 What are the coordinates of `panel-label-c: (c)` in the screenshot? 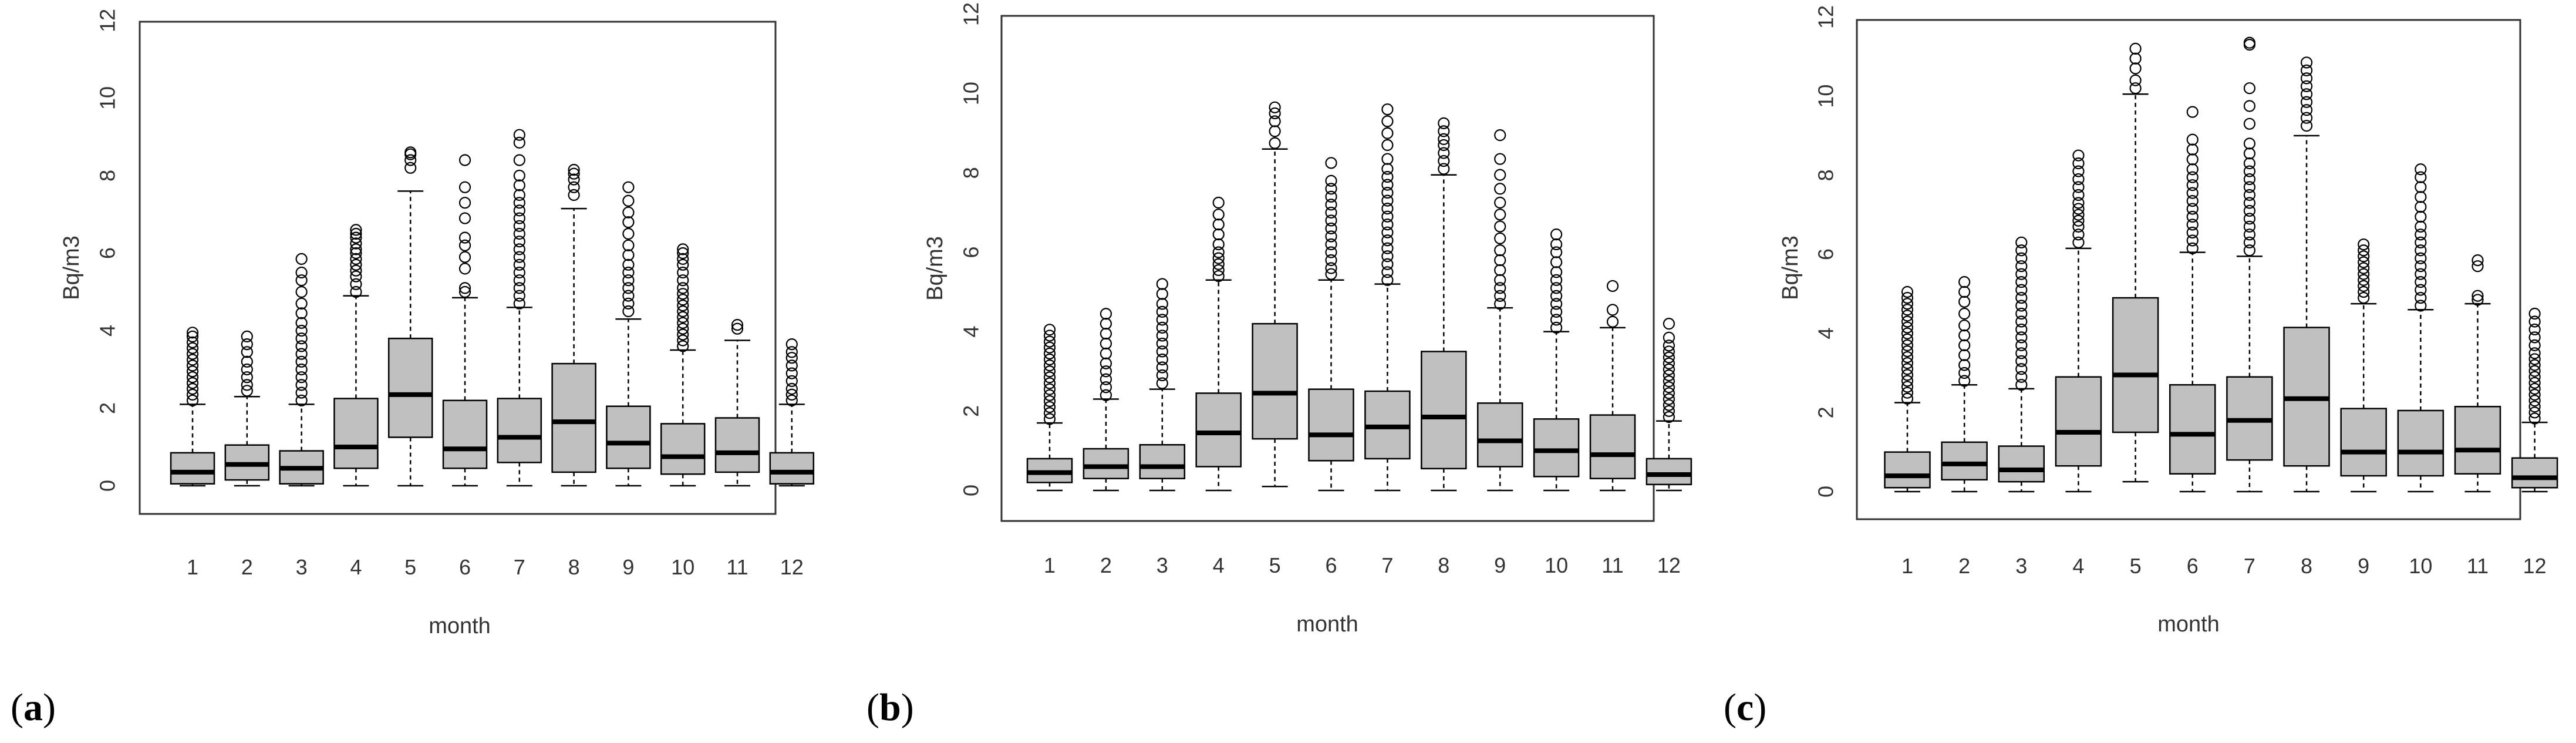 It's located at (1745, 708).